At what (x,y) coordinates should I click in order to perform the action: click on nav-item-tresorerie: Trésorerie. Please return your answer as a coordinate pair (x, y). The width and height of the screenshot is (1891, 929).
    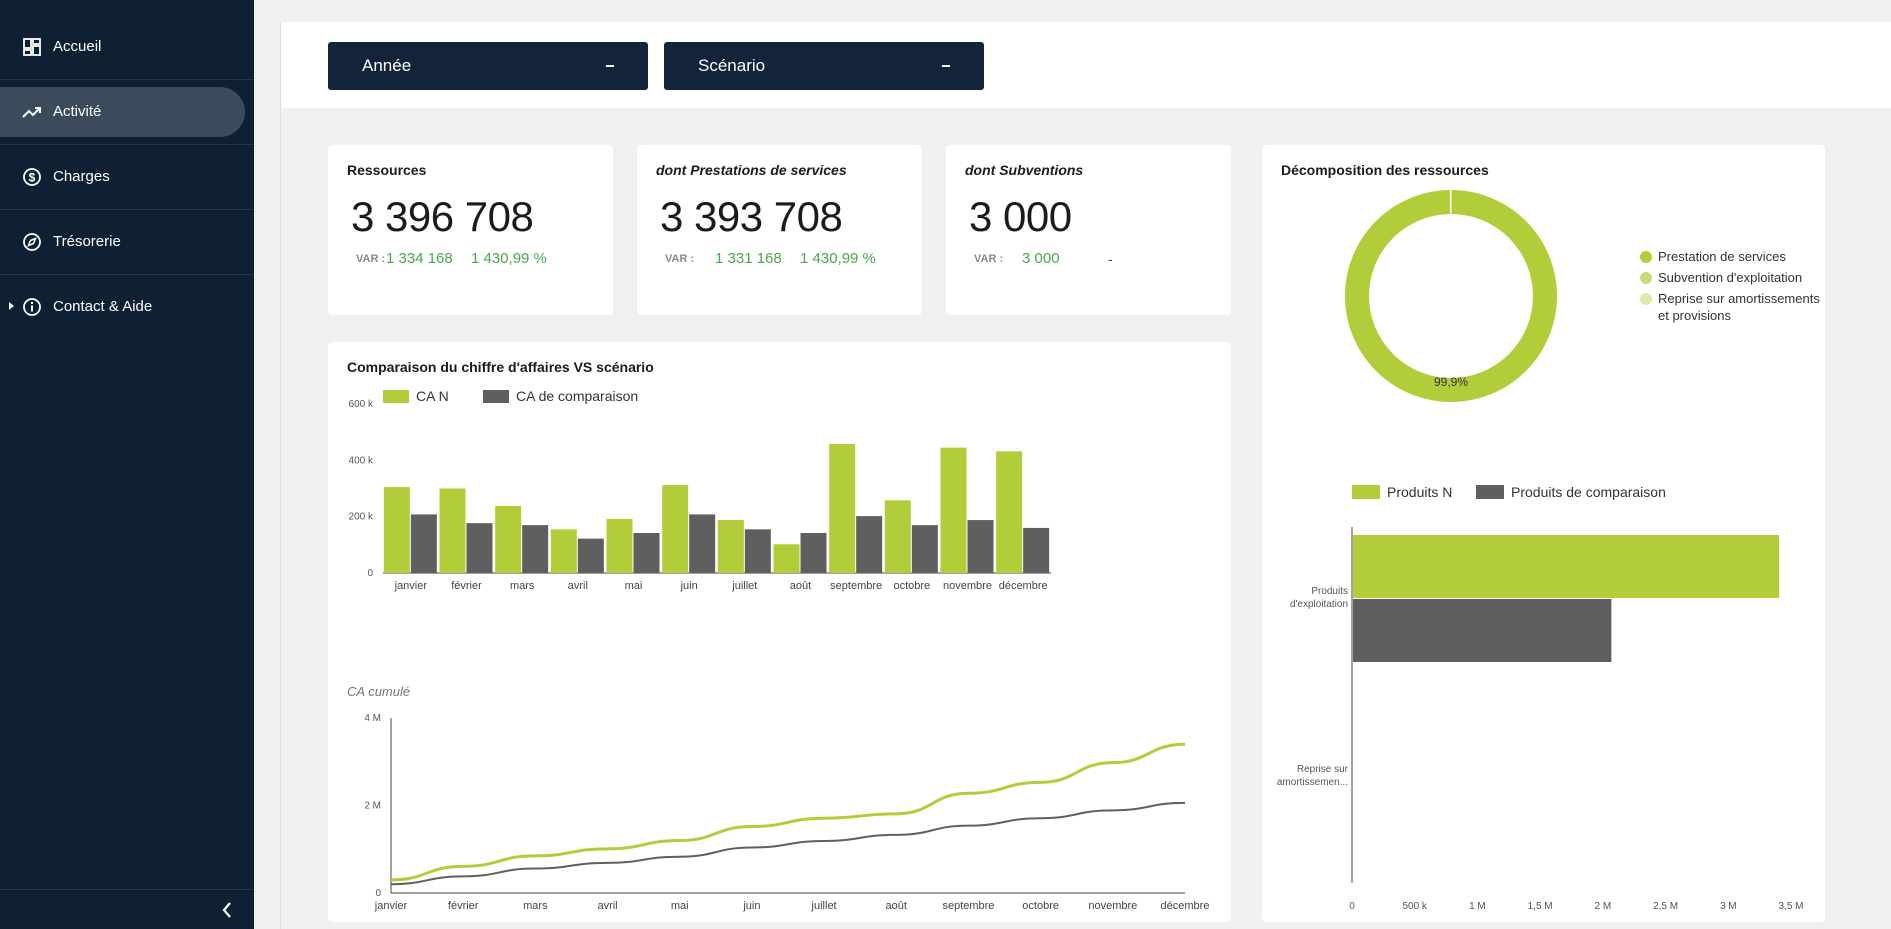
    Looking at the image, I should click on (127, 242).